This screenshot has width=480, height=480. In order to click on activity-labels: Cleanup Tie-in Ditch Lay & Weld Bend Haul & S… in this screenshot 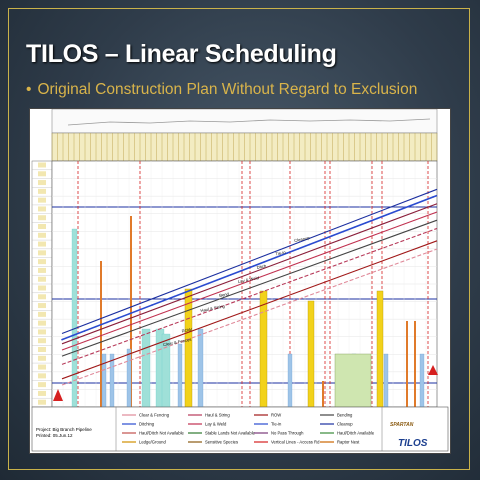, I will do `click(236, 291)`.